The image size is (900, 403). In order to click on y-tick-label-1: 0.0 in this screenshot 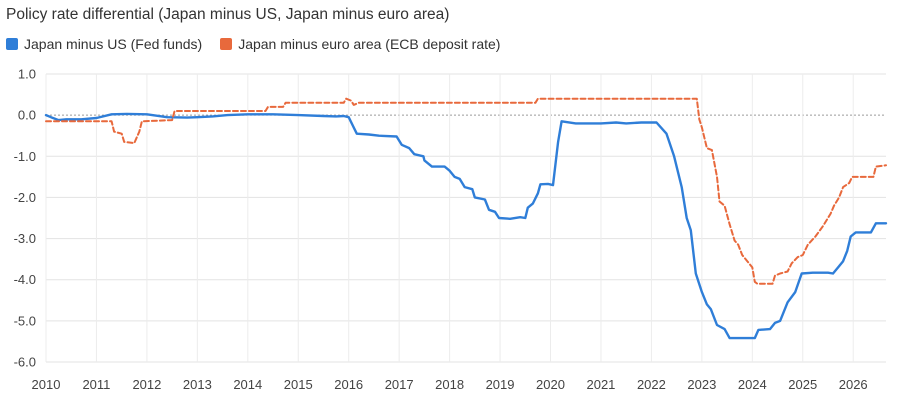, I will do `click(27, 115)`.